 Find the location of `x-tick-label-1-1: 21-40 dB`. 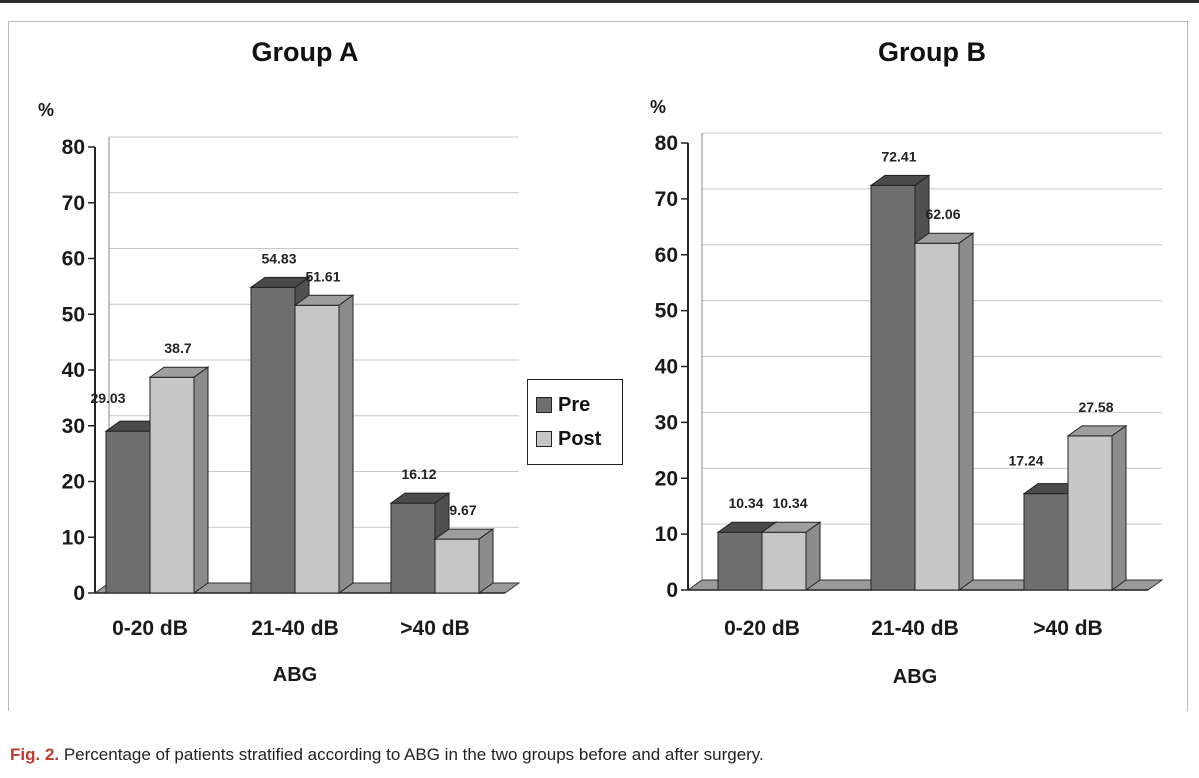

x-tick-label-1-1: 21-40 dB is located at coordinates (915, 628).